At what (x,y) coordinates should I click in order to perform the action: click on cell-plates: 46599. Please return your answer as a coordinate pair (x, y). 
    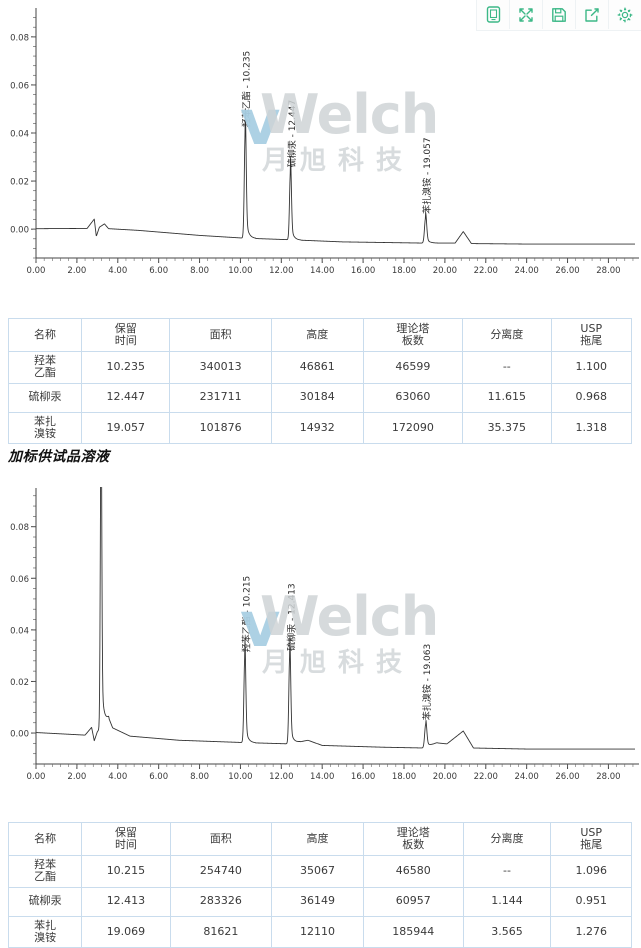
    Looking at the image, I should click on (413, 367).